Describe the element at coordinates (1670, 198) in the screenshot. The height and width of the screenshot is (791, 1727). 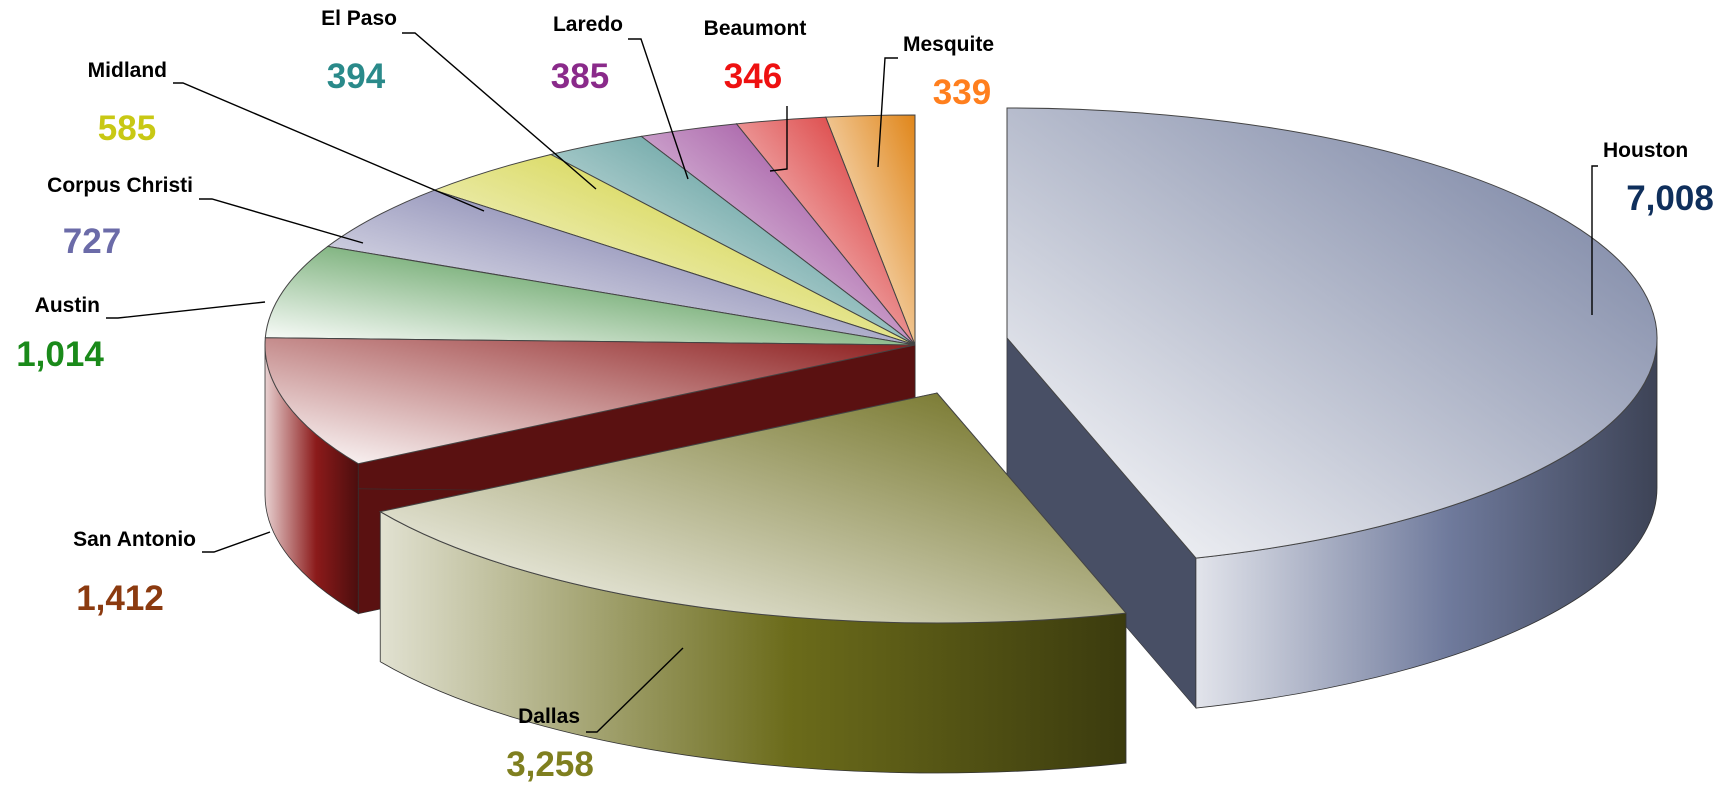
I see `slice-value-houston: 7,008` at that location.